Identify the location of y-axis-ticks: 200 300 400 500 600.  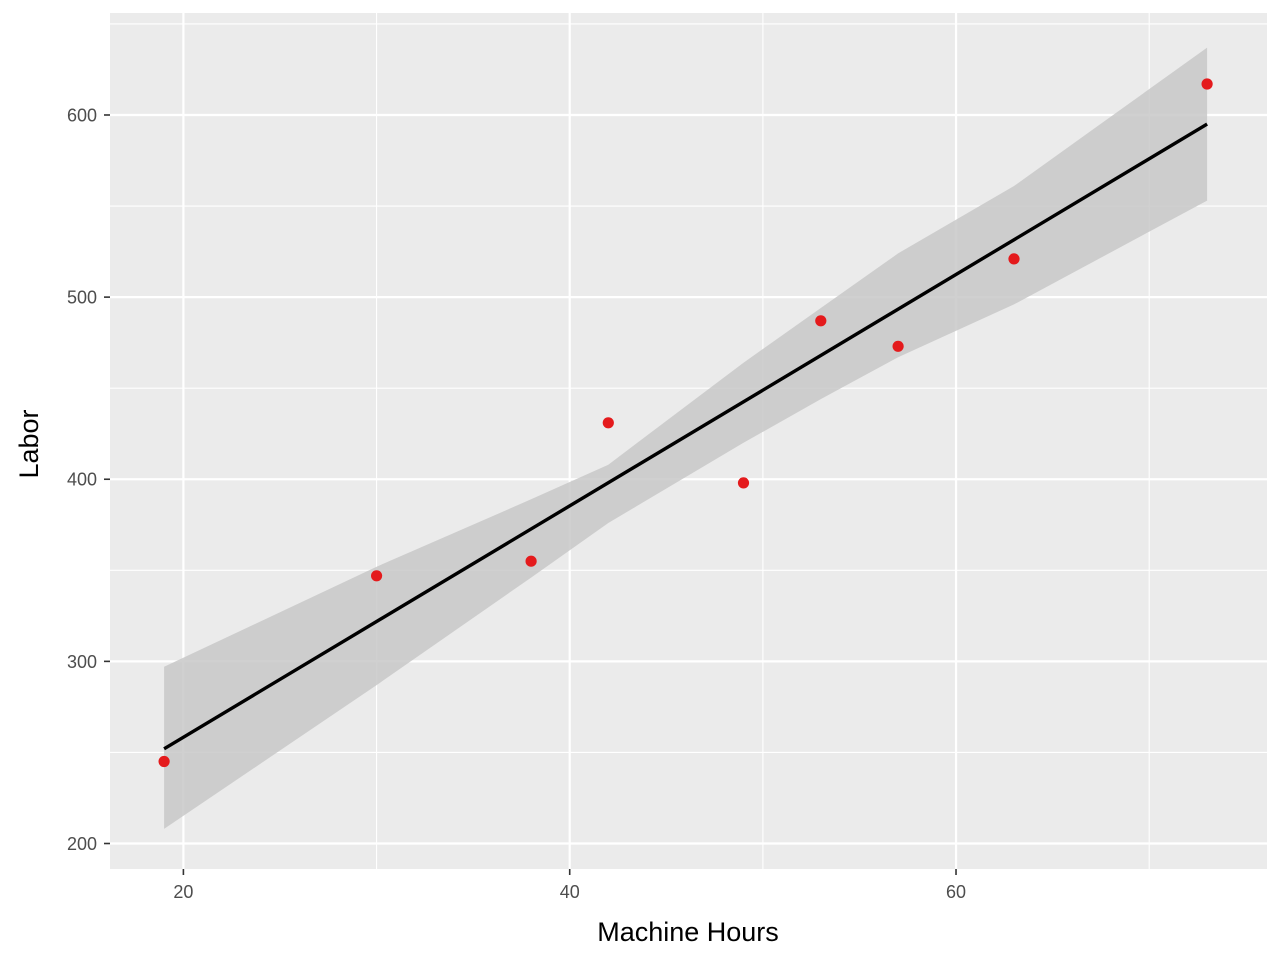
(88, 479).